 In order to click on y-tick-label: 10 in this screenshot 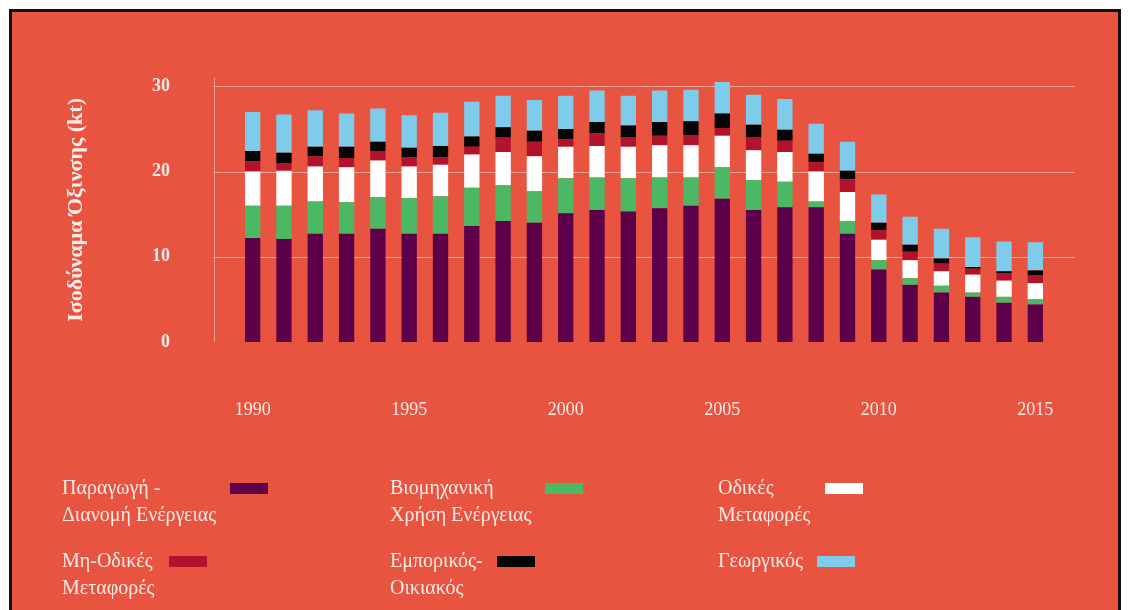, I will do `click(161, 255)`.